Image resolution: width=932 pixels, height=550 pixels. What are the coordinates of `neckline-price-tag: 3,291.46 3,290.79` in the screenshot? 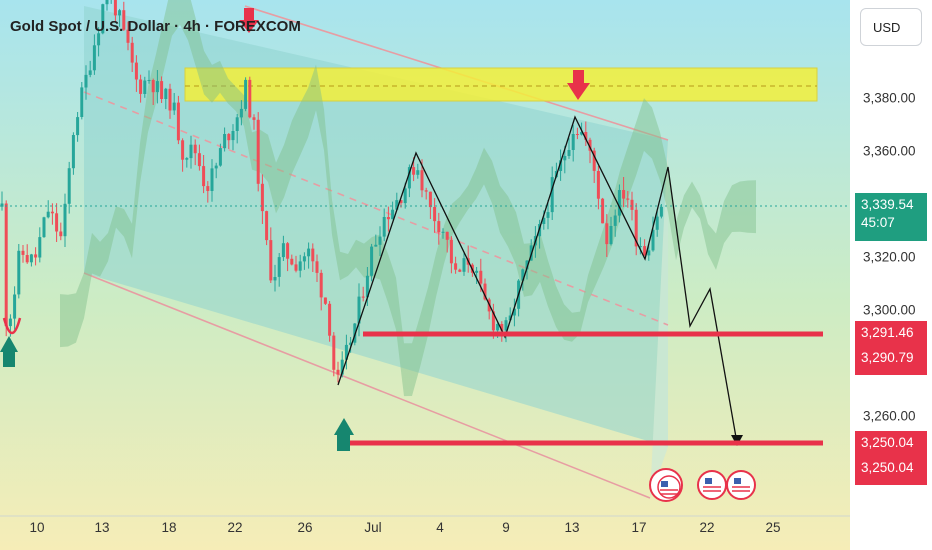 It's located at (891, 348).